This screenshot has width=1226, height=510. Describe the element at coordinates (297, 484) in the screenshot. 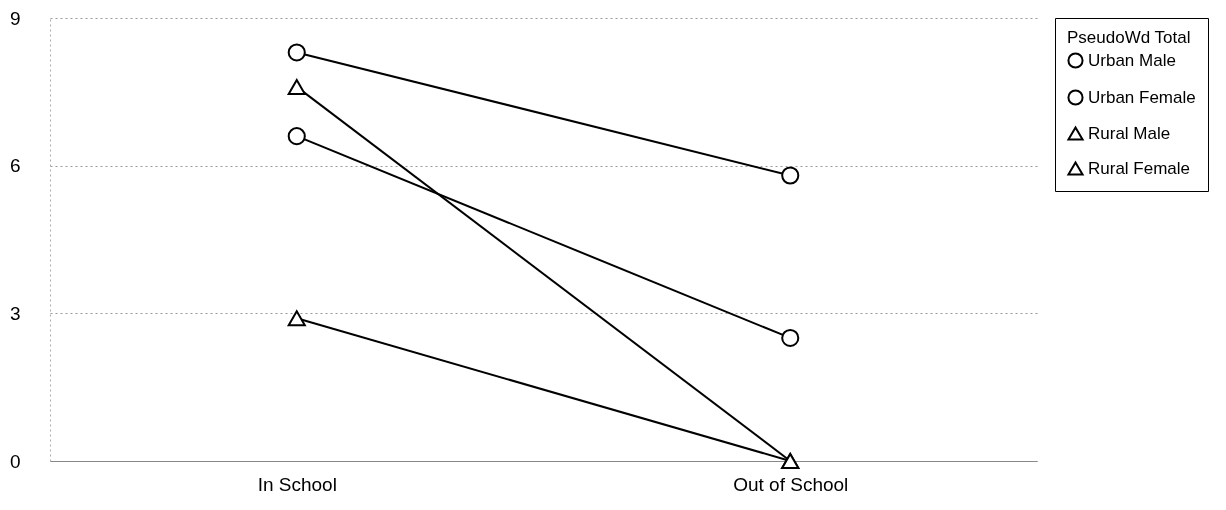

I see `x-tick-label: In School` at that location.